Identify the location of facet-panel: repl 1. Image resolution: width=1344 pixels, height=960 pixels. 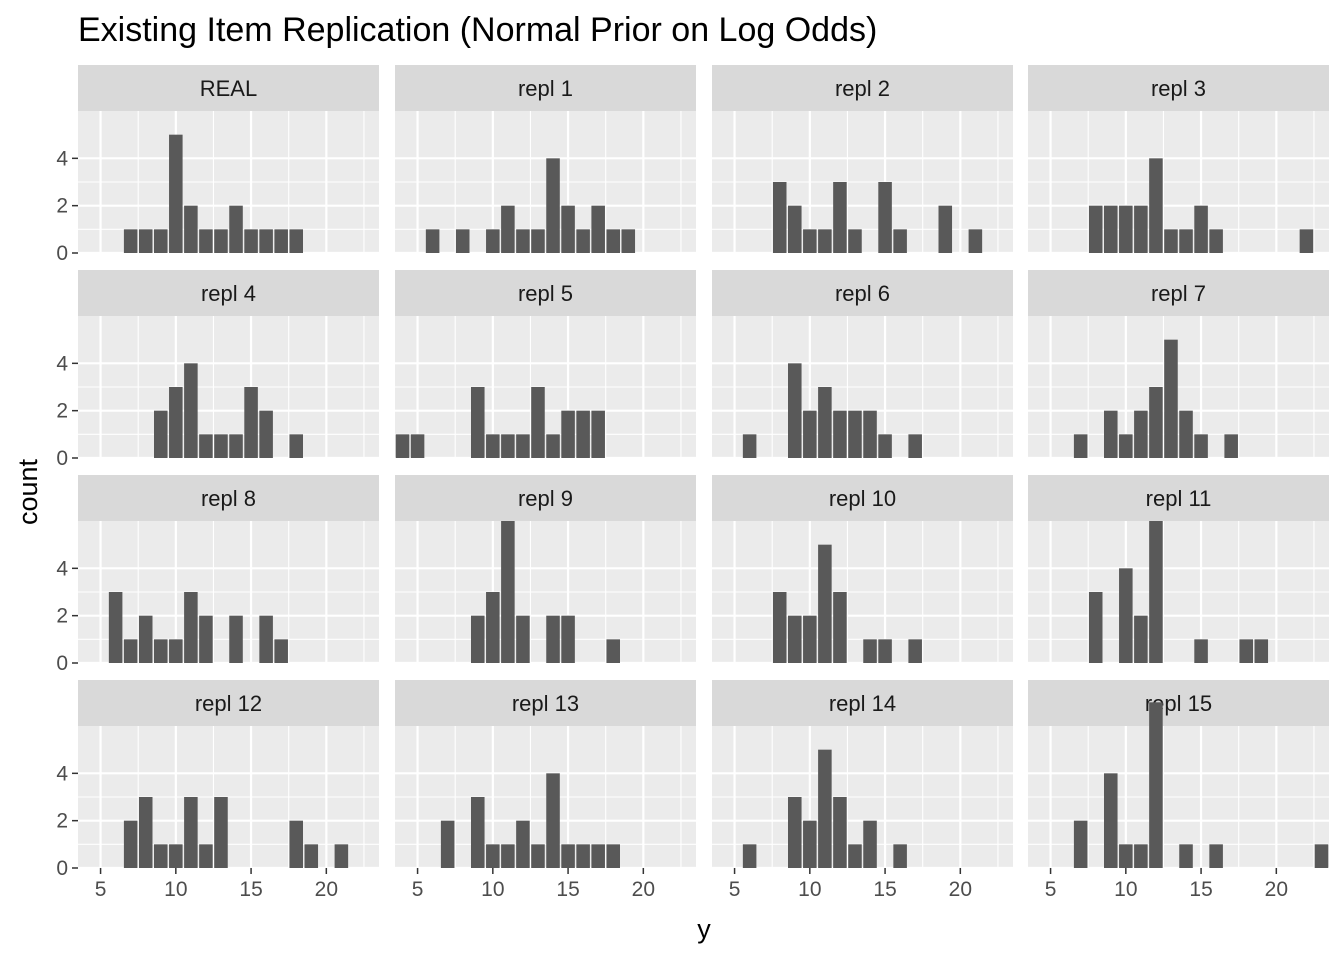
(545, 160).